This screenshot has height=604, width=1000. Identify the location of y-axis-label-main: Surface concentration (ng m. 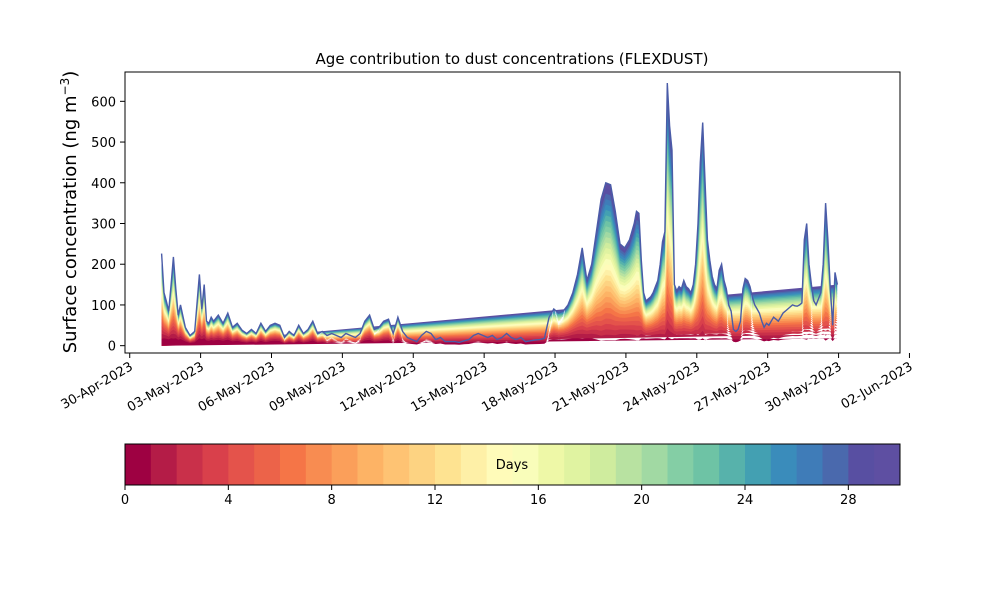
(70, 224).